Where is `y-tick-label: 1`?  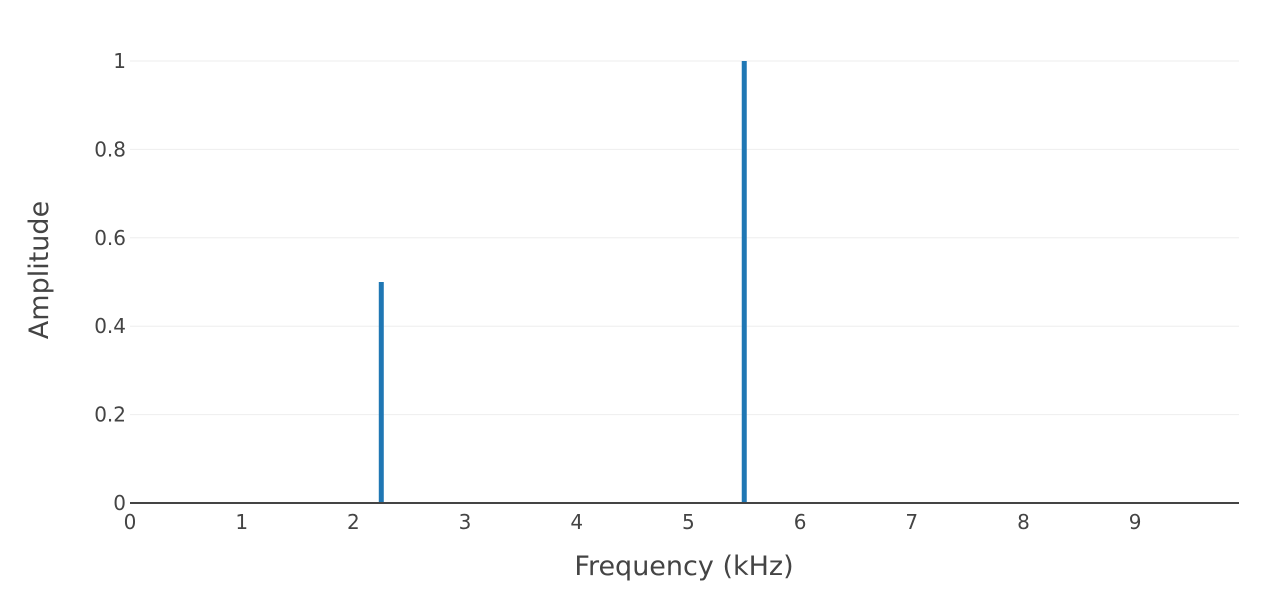 y-tick-label: 1 is located at coordinates (119, 61).